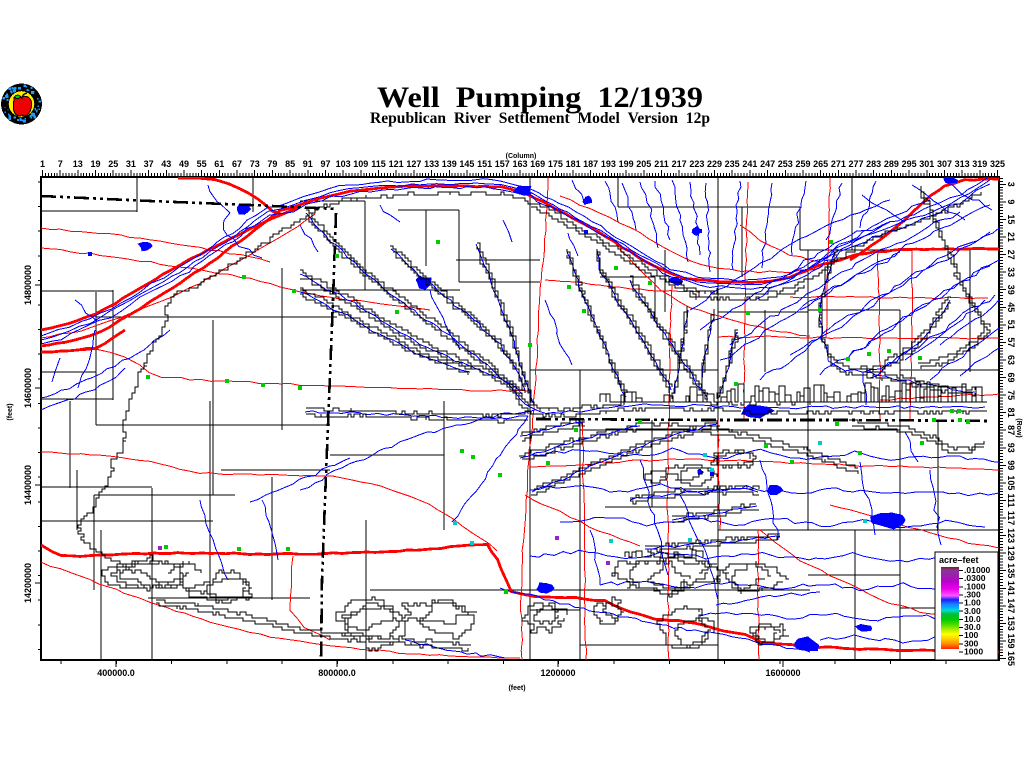 This screenshot has width=1024, height=768. What do you see at coordinates (484, 164) in the screenshot?
I see `svg-text: 151` at bounding box center [484, 164].